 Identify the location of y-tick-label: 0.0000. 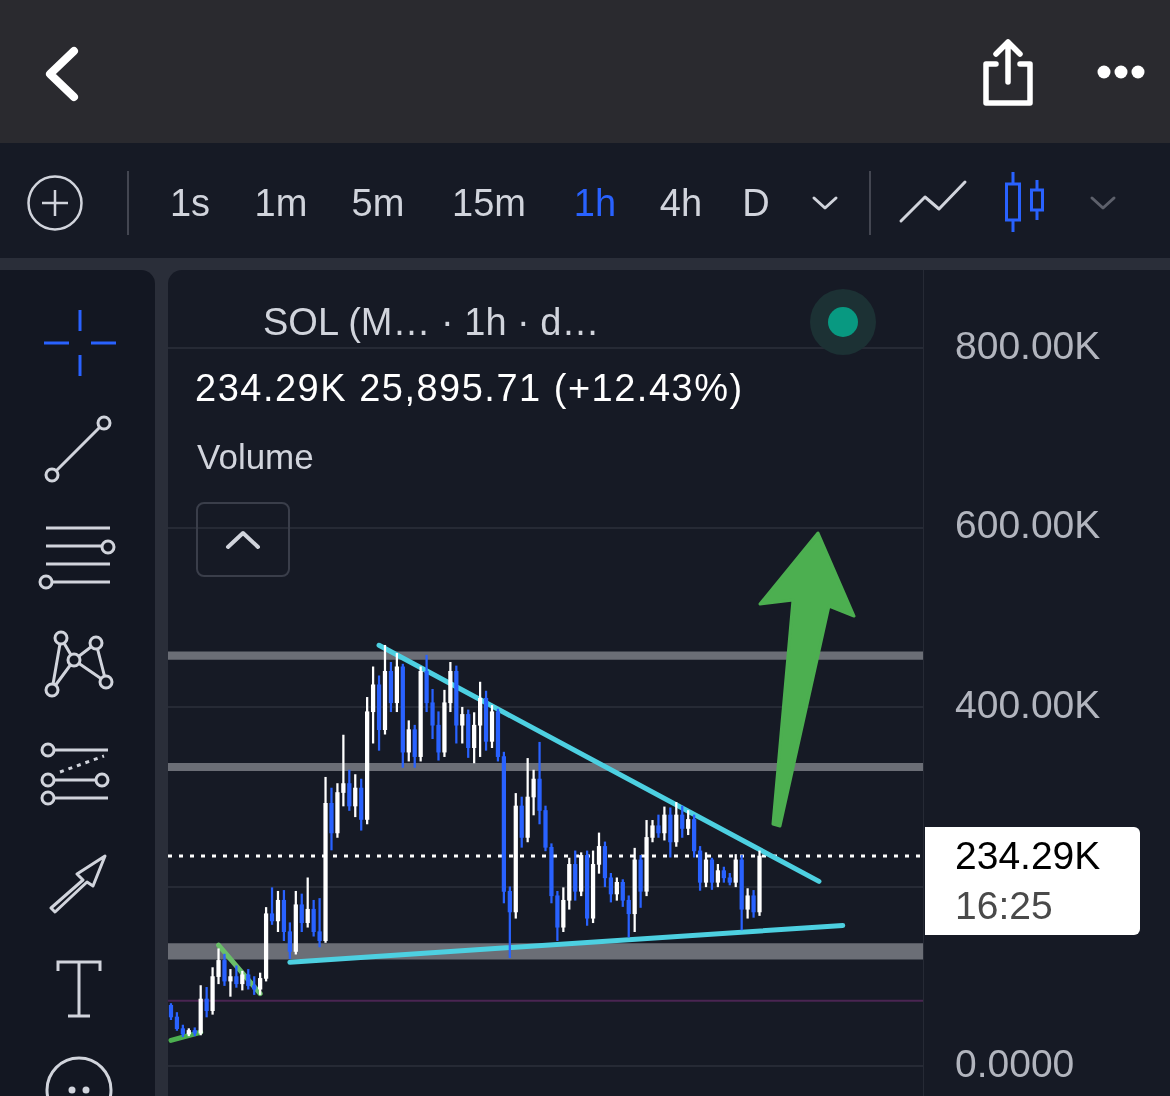
(1015, 1064).